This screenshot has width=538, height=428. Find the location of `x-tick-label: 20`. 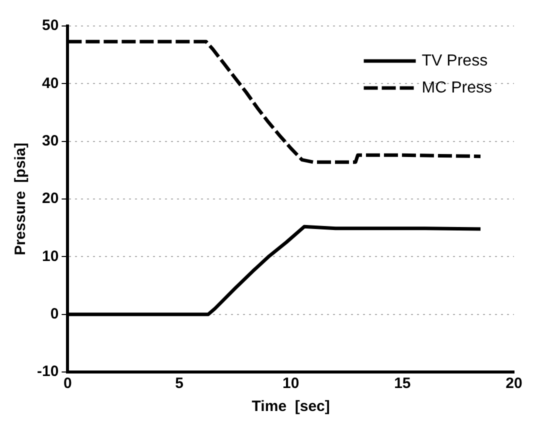

x-tick-label: 20 is located at coordinates (514, 383).